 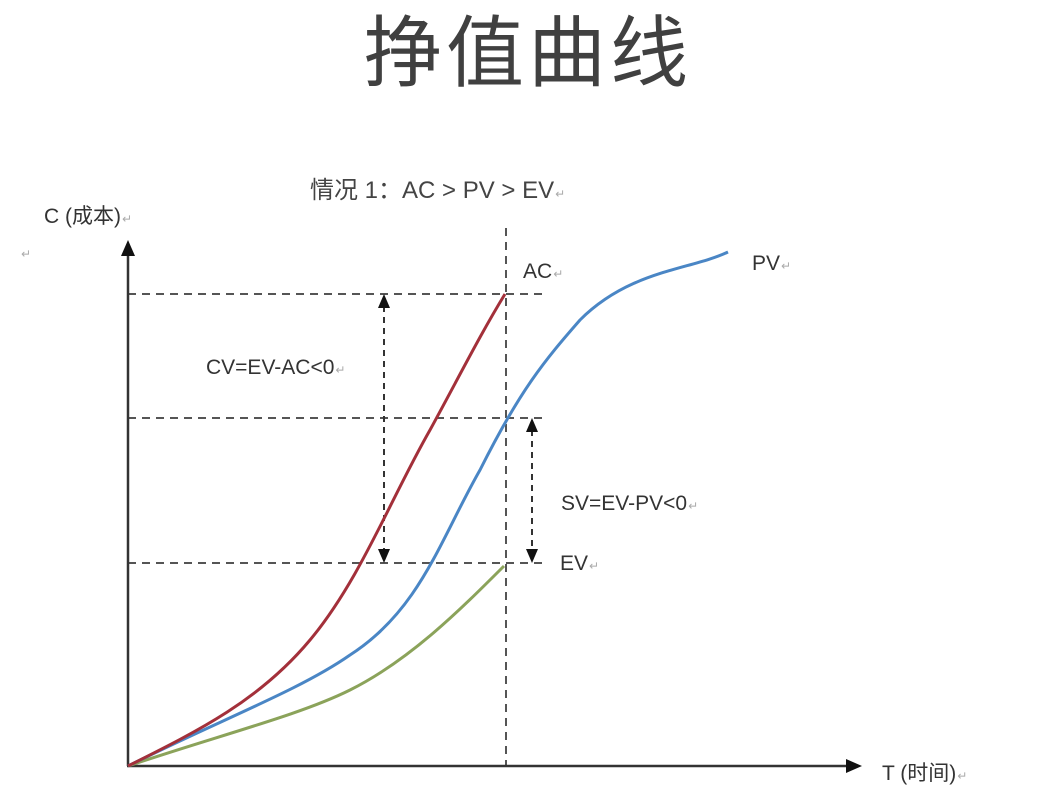 What do you see at coordinates (772, 263) in the screenshot?
I see `pv-curve-label: PV↵` at bounding box center [772, 263].